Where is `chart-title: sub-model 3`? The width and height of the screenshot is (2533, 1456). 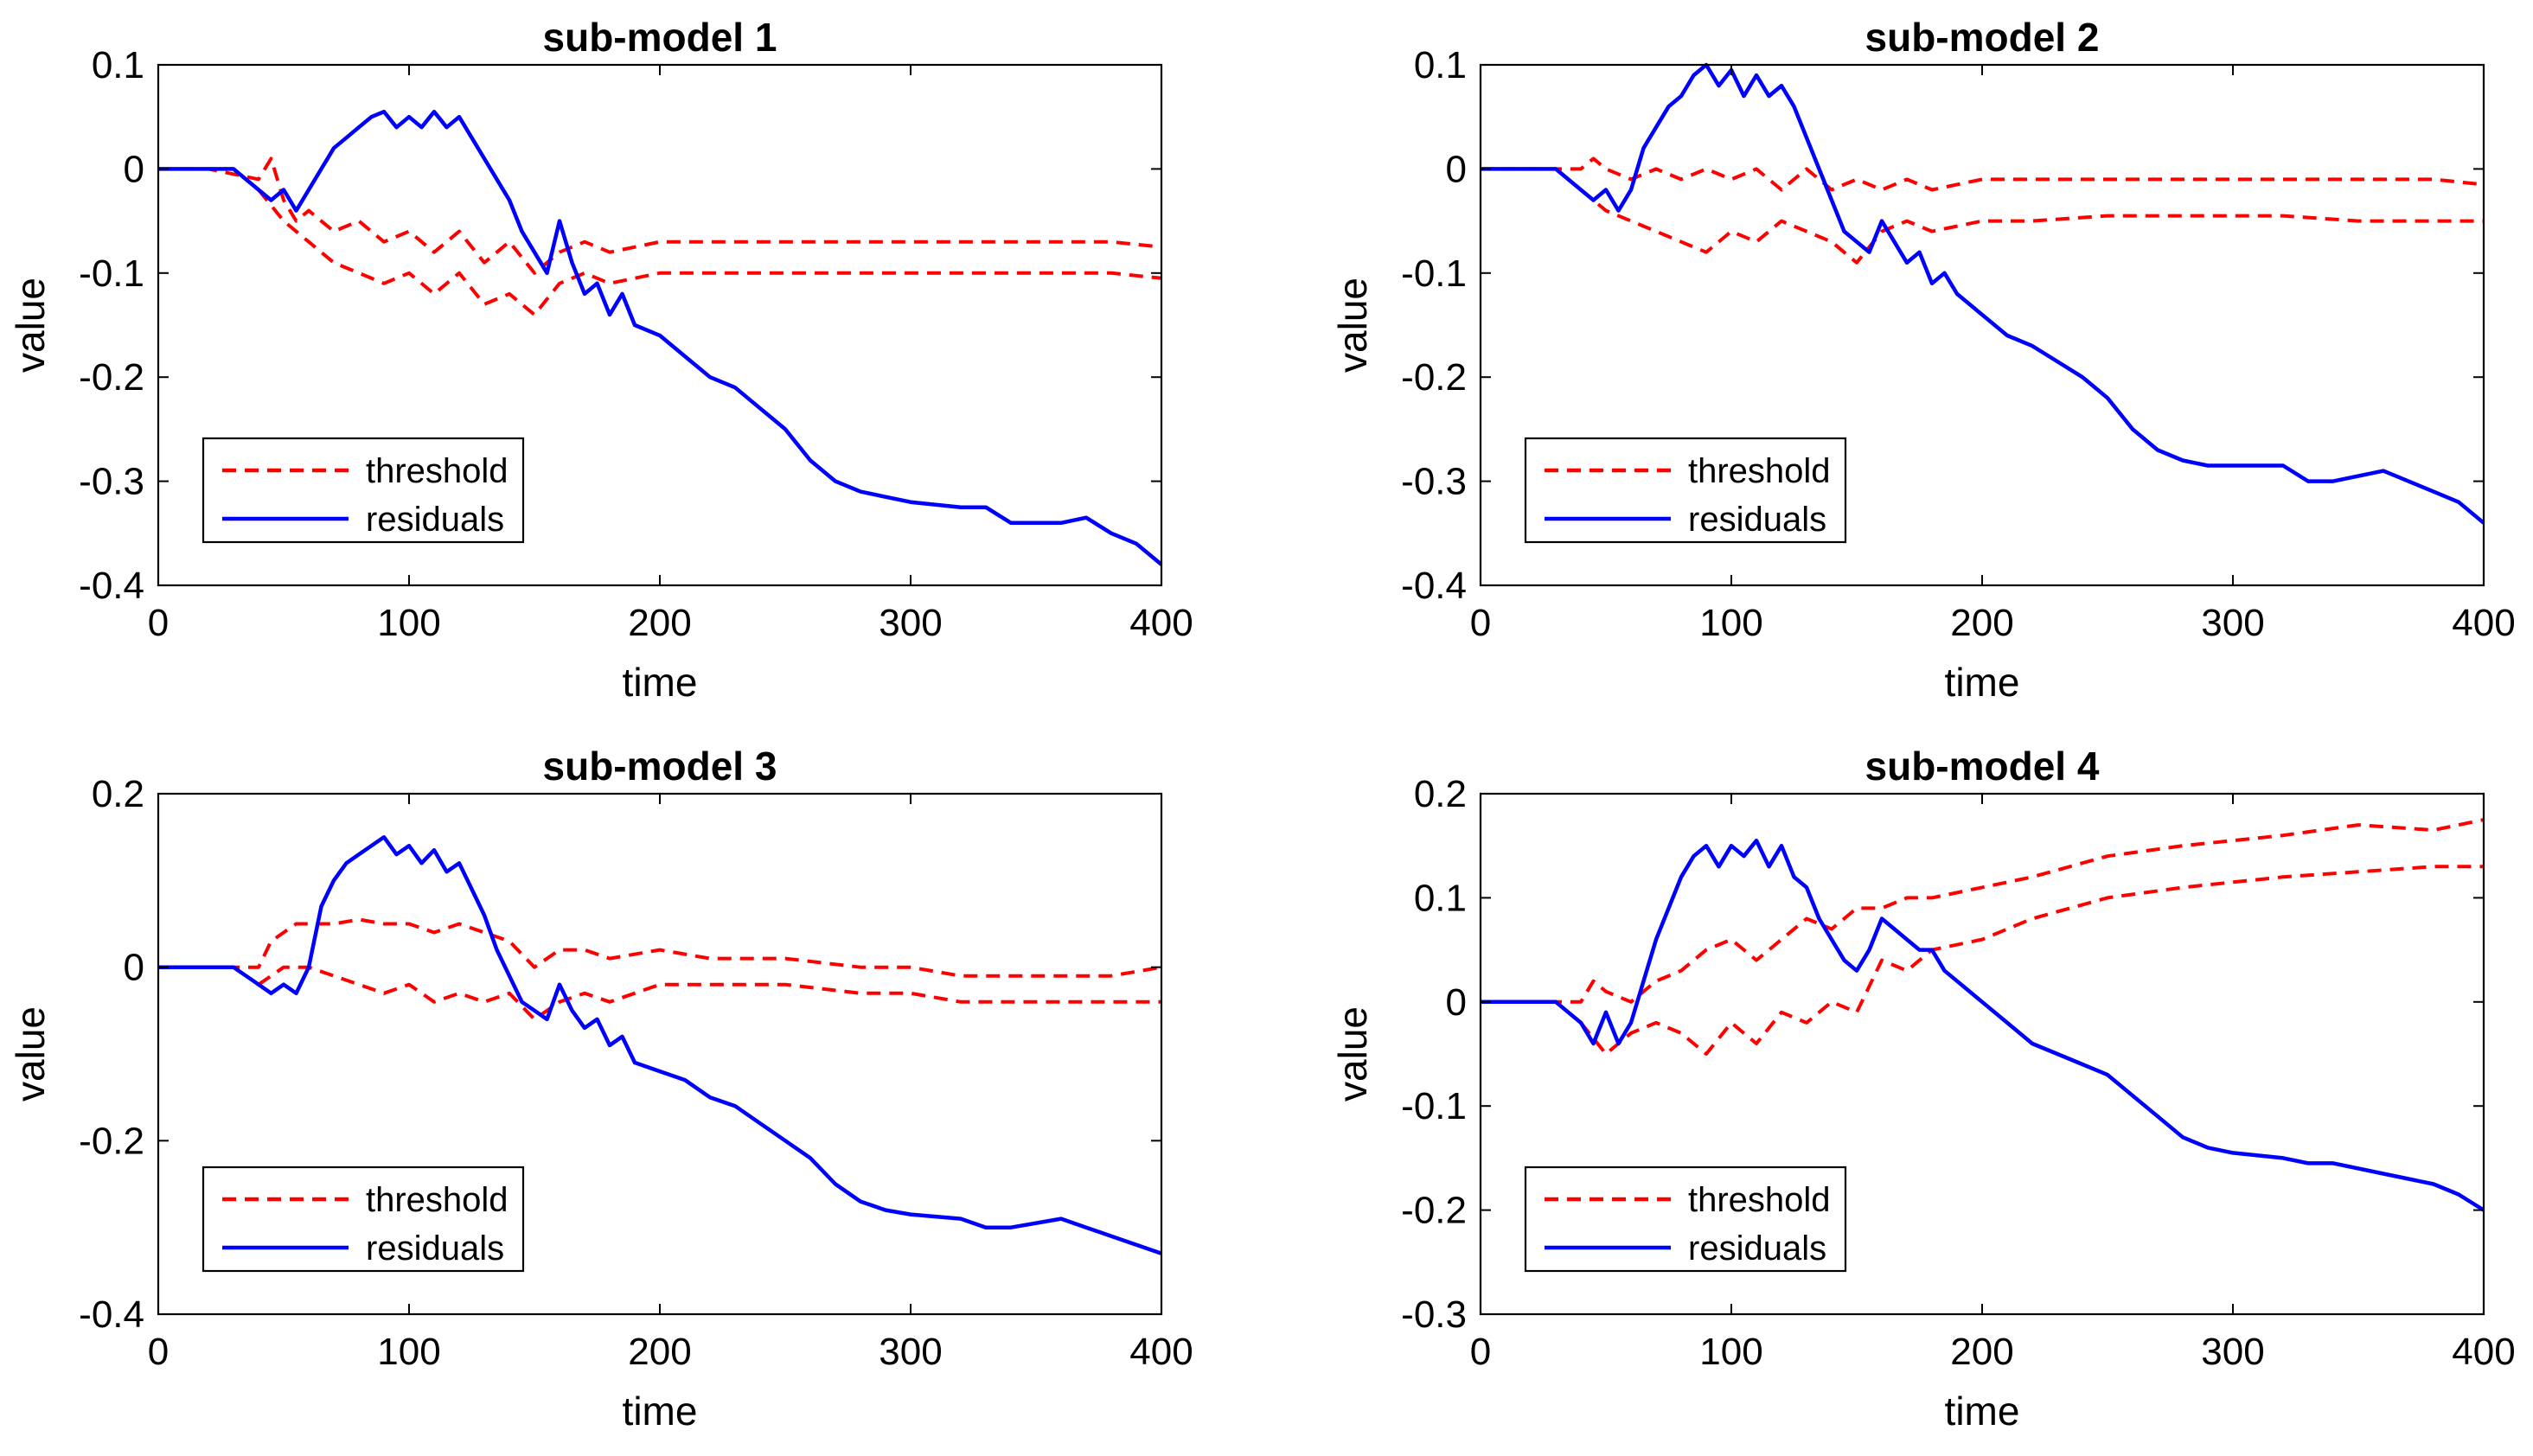
chart-title: sub-model 3 is located at coordinates (660, 766).